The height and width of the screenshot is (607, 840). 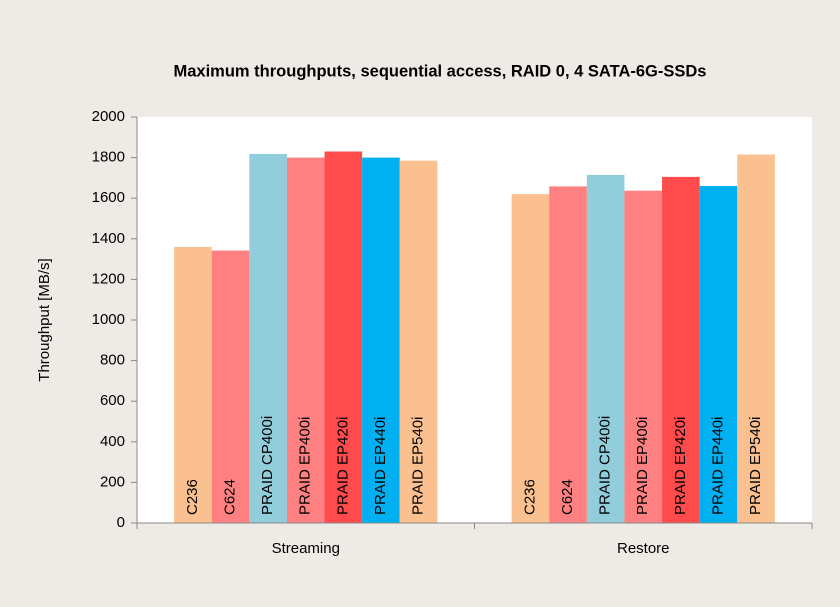 What do you see at coordinates (306, 548) in the screenshot?
I see `x-tick-label: Streaming` at bounding box center [306, 548].